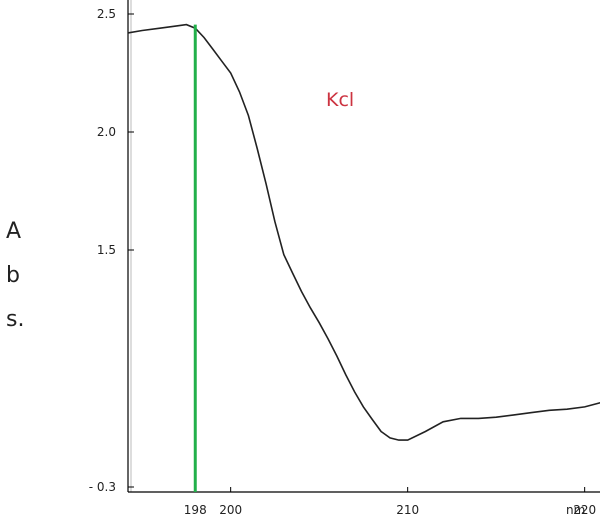  I want to click on y-axis-label-line-2: b, so click(13, 275).